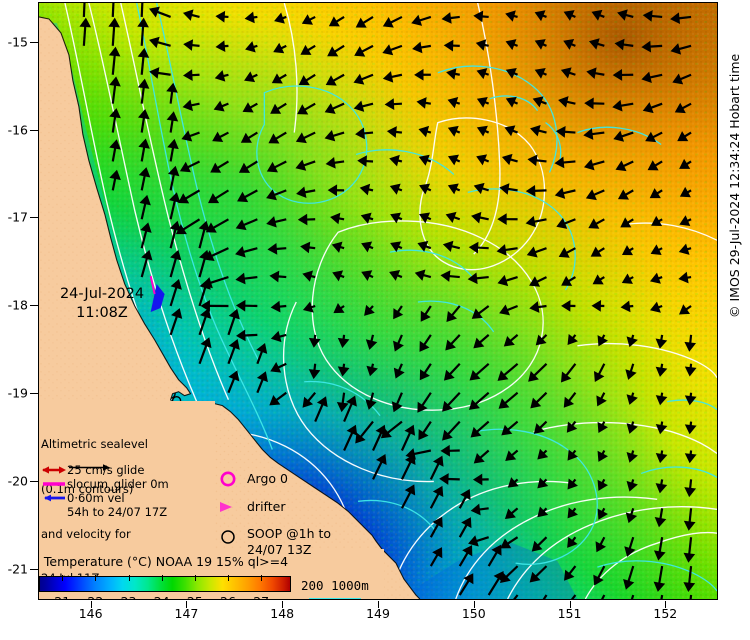 Image resolution: width=750 pixels, height=640 pixels. I want to click on legend-row-vel: 0·60m vel, so click(105, 498).